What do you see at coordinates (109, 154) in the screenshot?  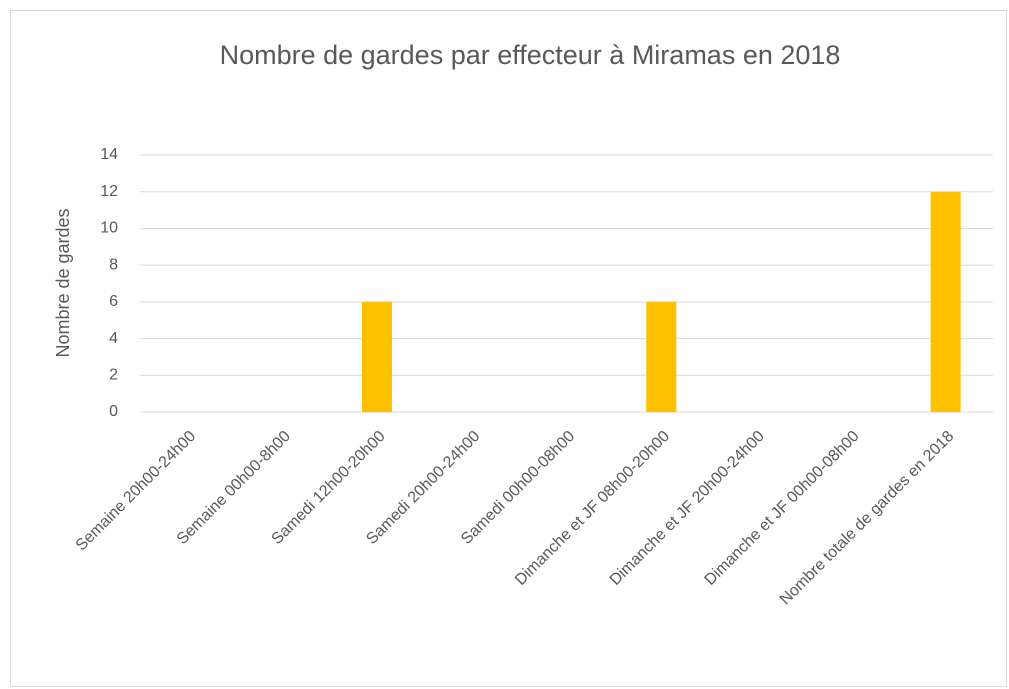 I see `y-tick-label: 14` at bounding box center [109, 154].